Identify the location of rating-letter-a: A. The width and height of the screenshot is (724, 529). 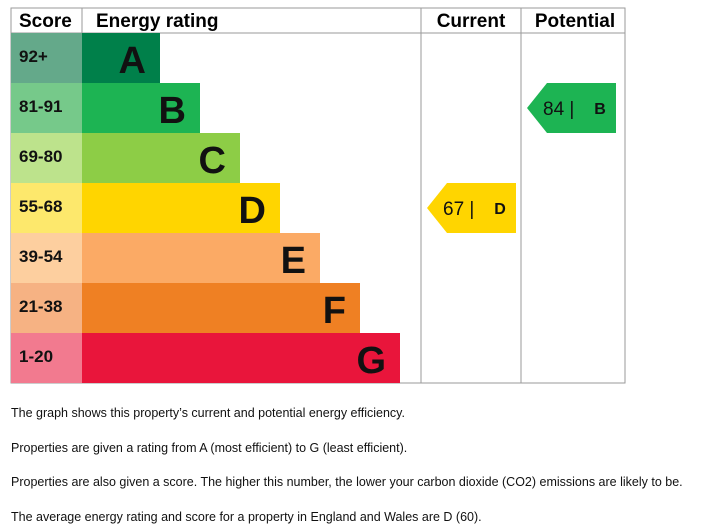
(132, 61).